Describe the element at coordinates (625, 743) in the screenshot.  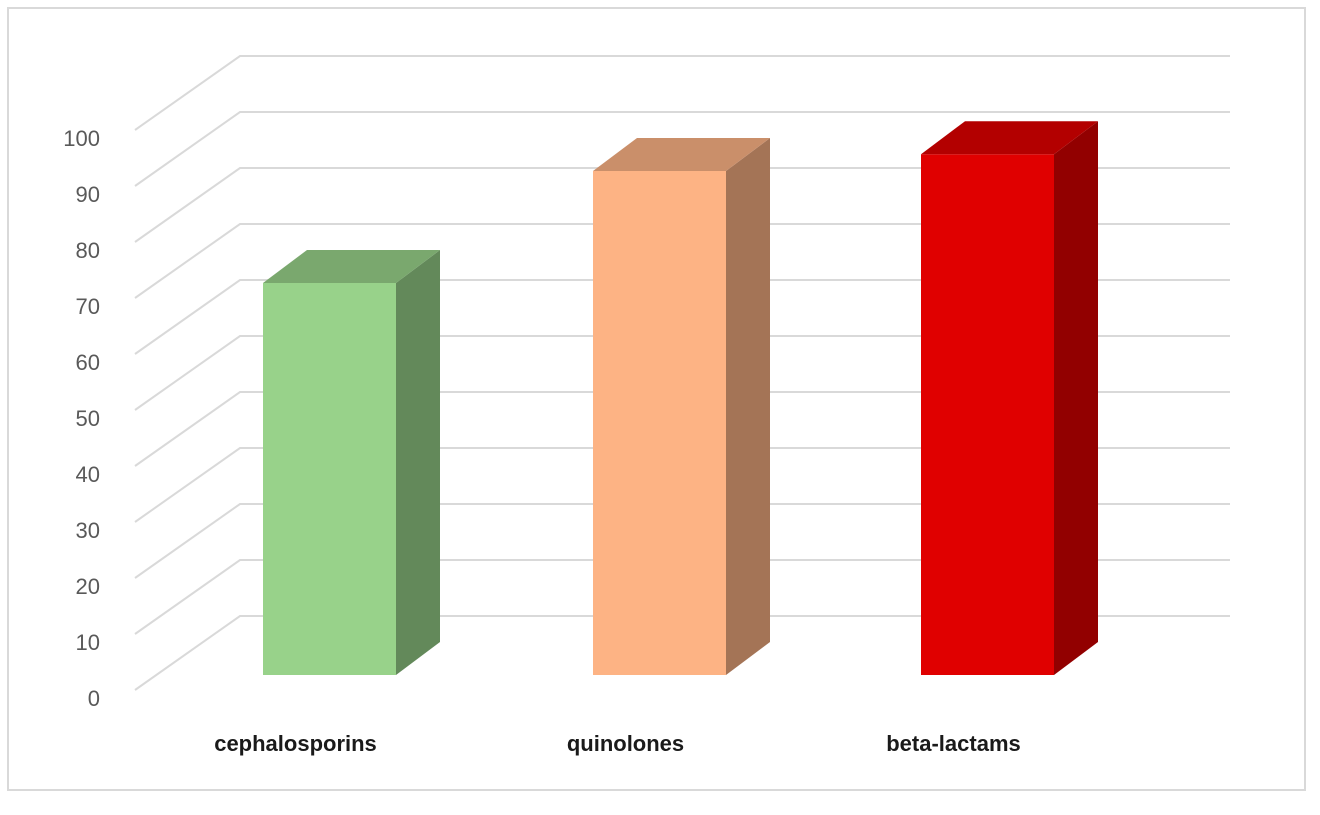
I see `x-tick-label: quinolones` at that location.